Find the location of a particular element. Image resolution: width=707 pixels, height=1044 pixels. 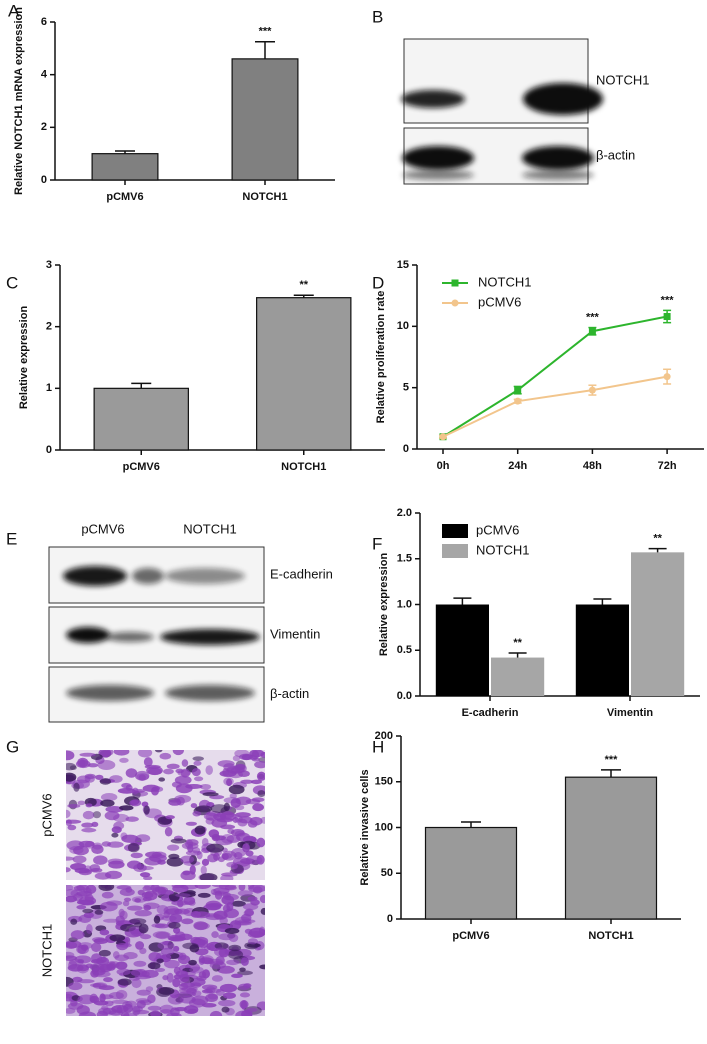

y-tick-label: 0 is located at coordinates (406, 449).